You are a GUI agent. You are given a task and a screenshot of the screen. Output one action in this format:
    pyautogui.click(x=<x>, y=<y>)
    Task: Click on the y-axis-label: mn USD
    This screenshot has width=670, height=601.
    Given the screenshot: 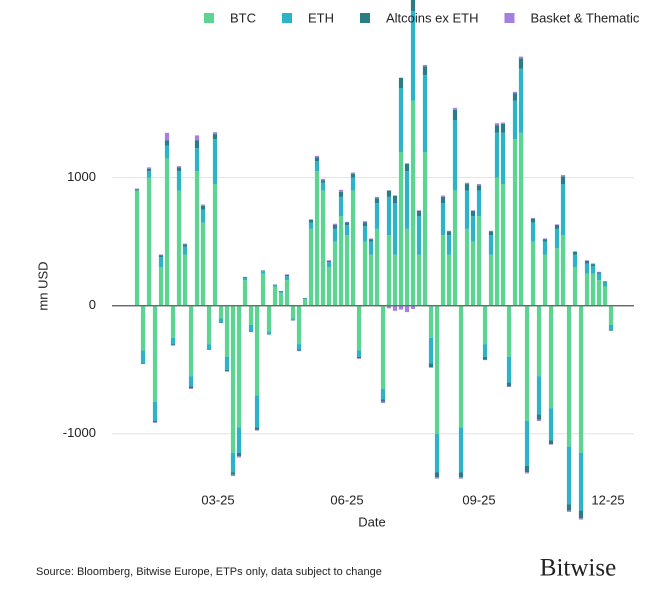 What is the action you would take?
    pyautogui.click(x=42, y=285)
    